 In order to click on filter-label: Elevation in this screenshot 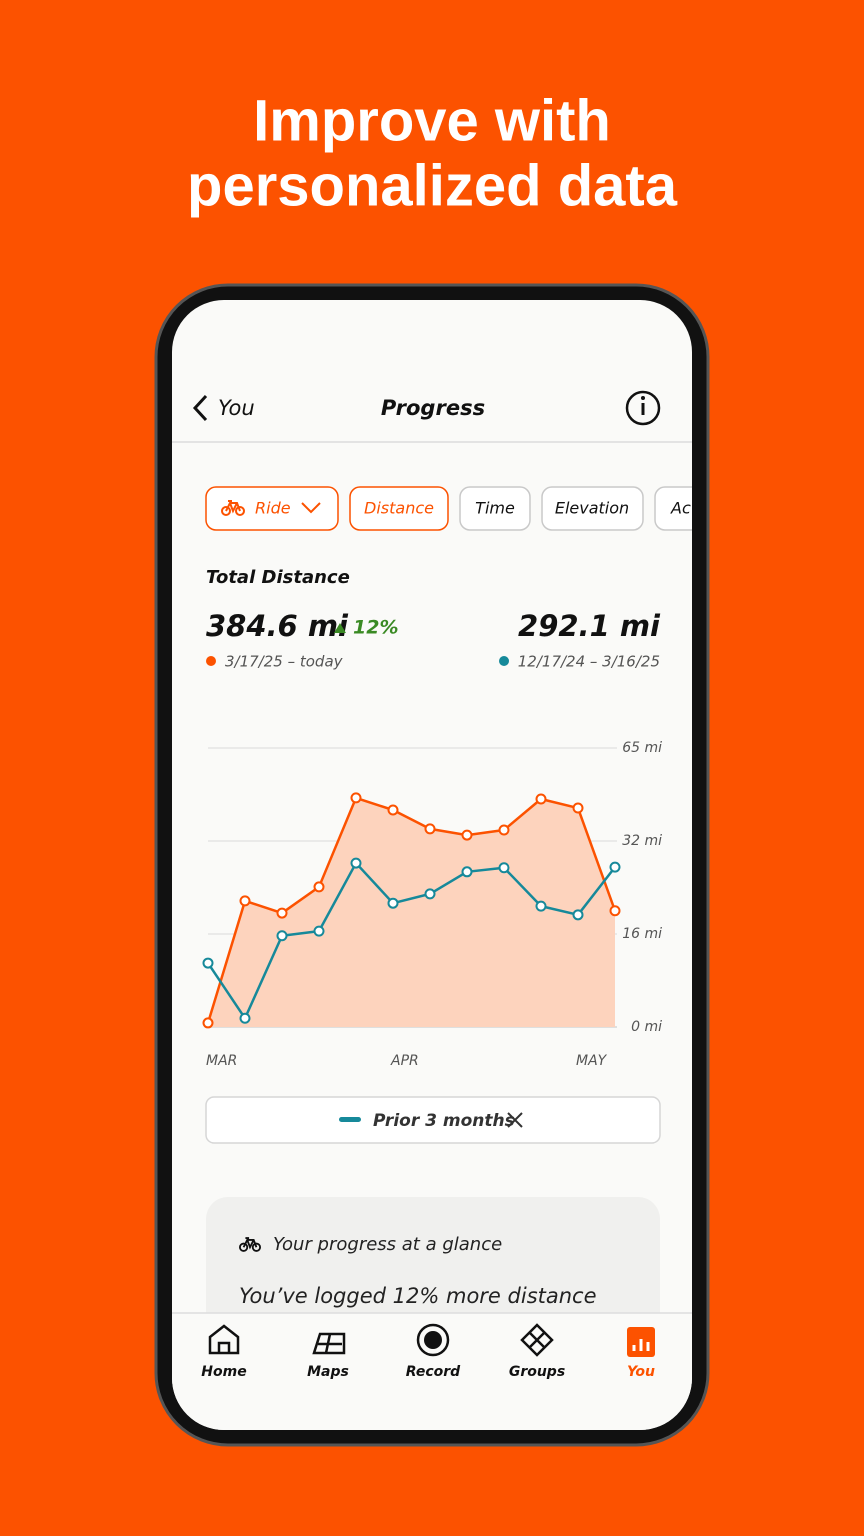, I will do `click(592, 508)`.